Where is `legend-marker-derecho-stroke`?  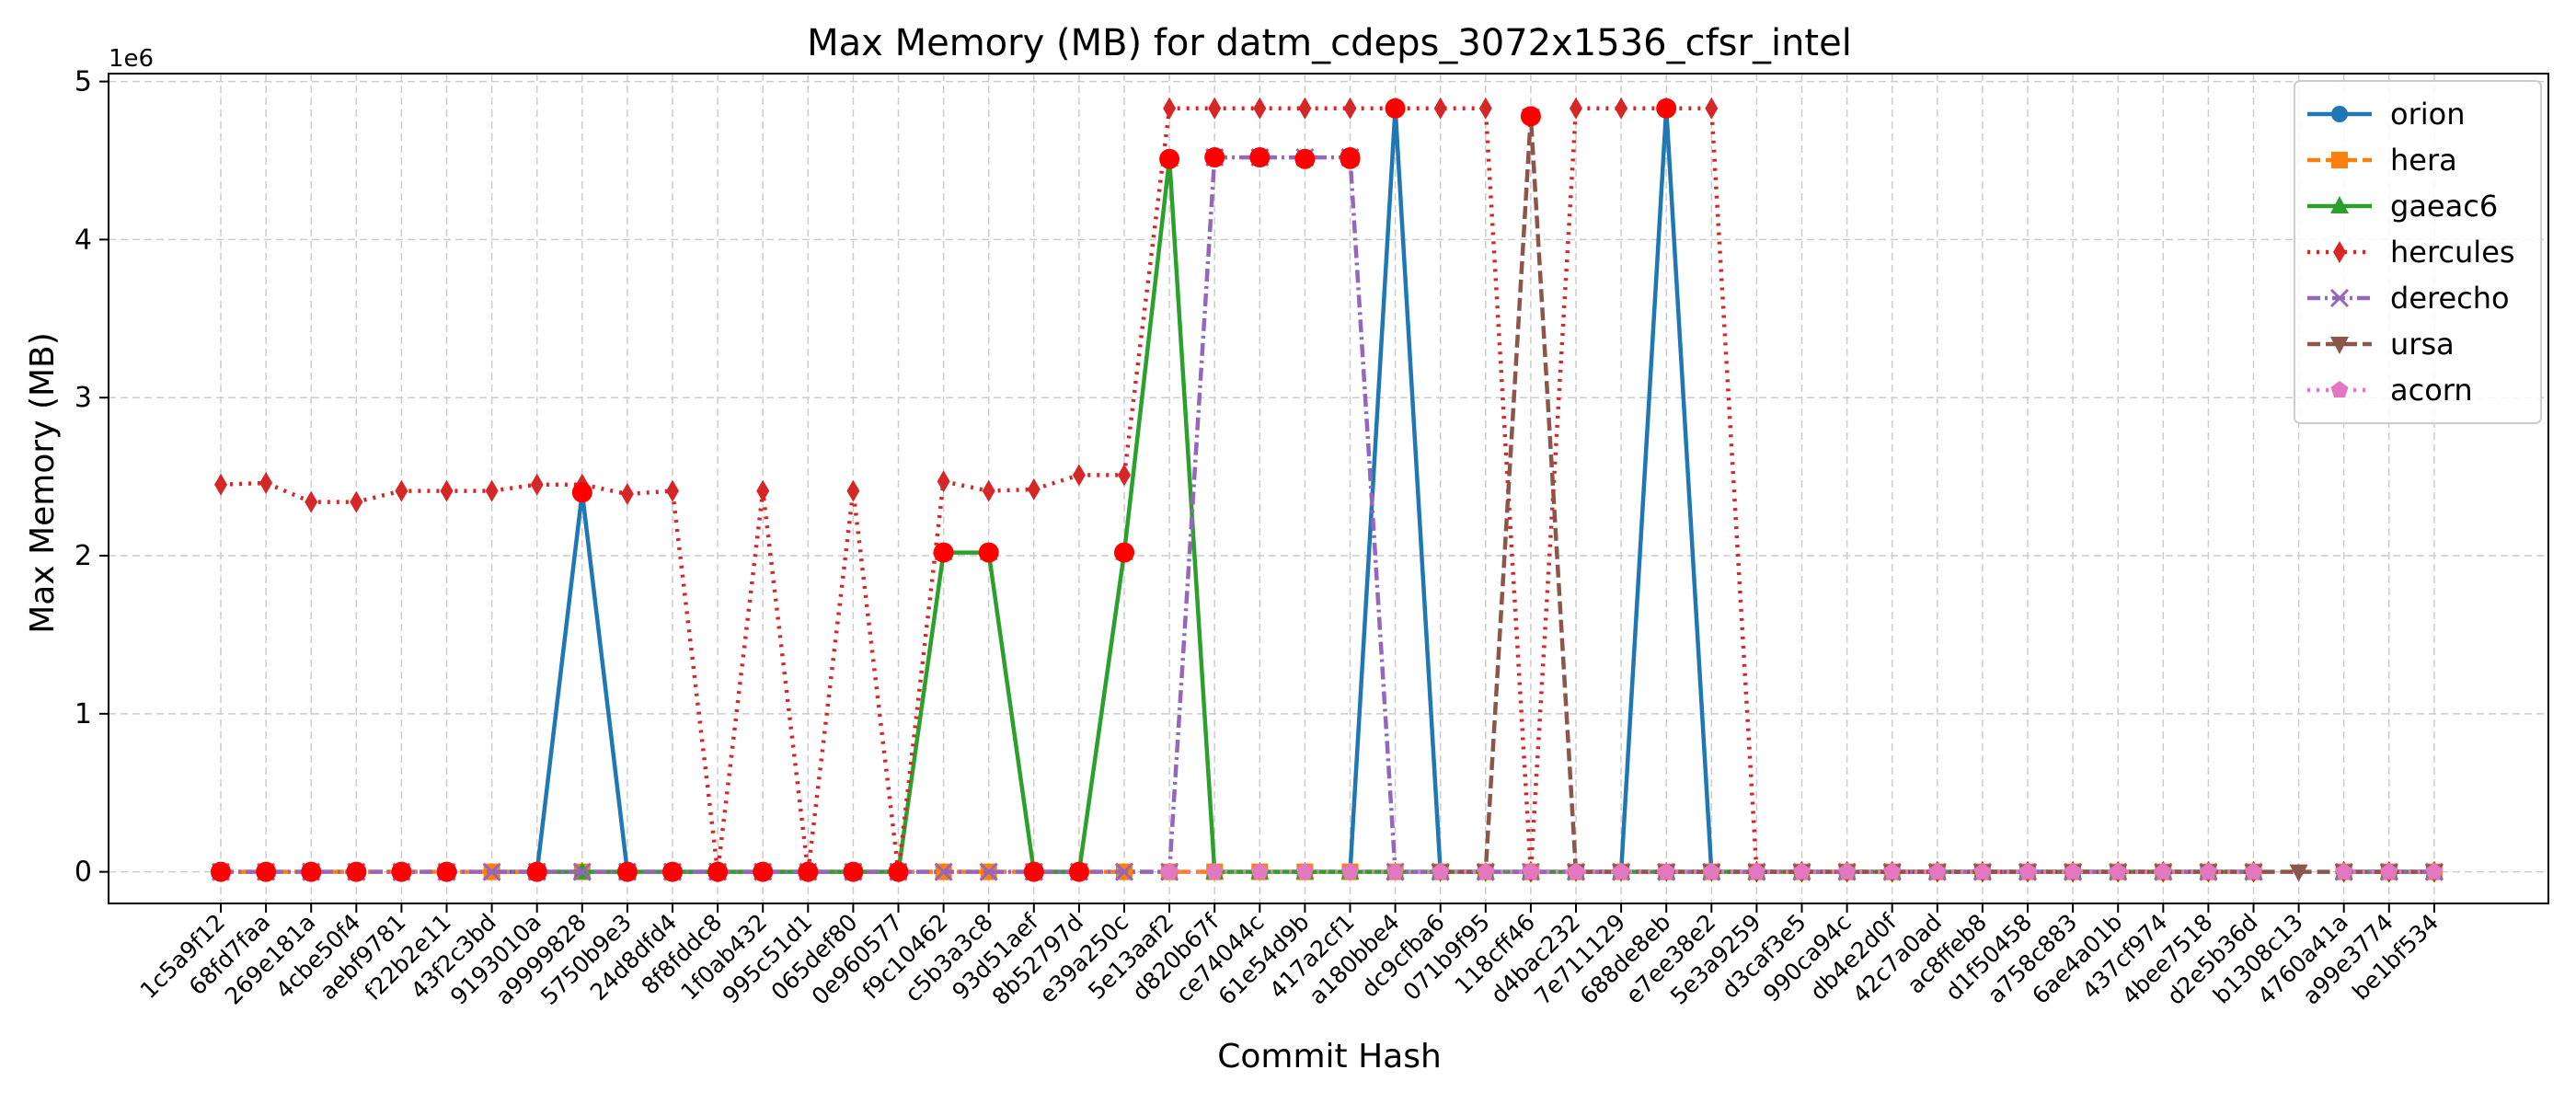 legend-marker-derecho-stroke is located at coordinates (2339, 298).